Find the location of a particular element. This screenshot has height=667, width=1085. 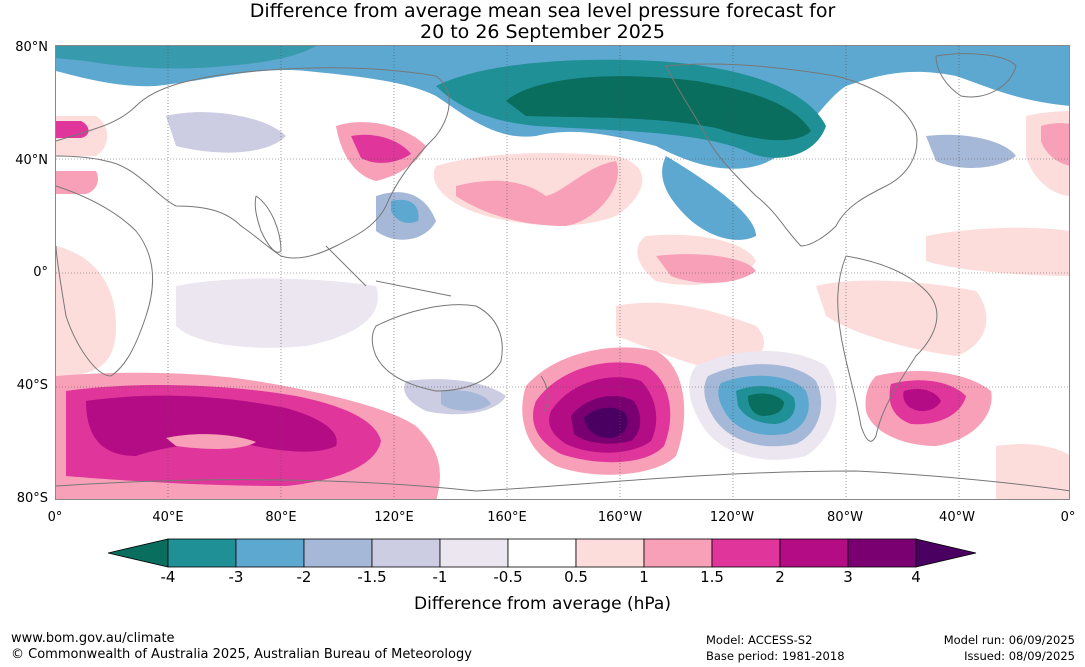

colorbar-tick-label: 0.5 is located at coordinates (576, 577).